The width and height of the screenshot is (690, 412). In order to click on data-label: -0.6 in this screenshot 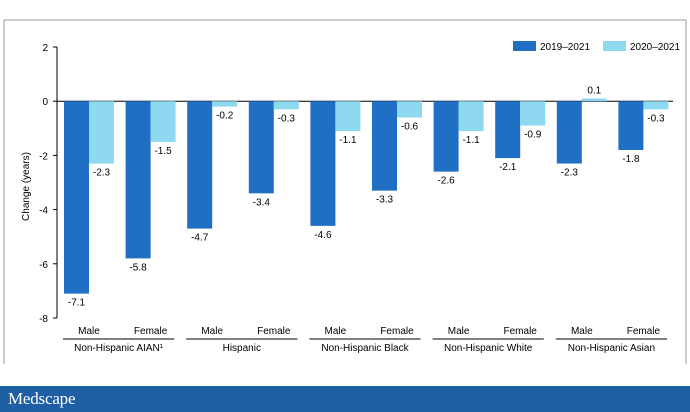, I will do `click(410, 126)`.